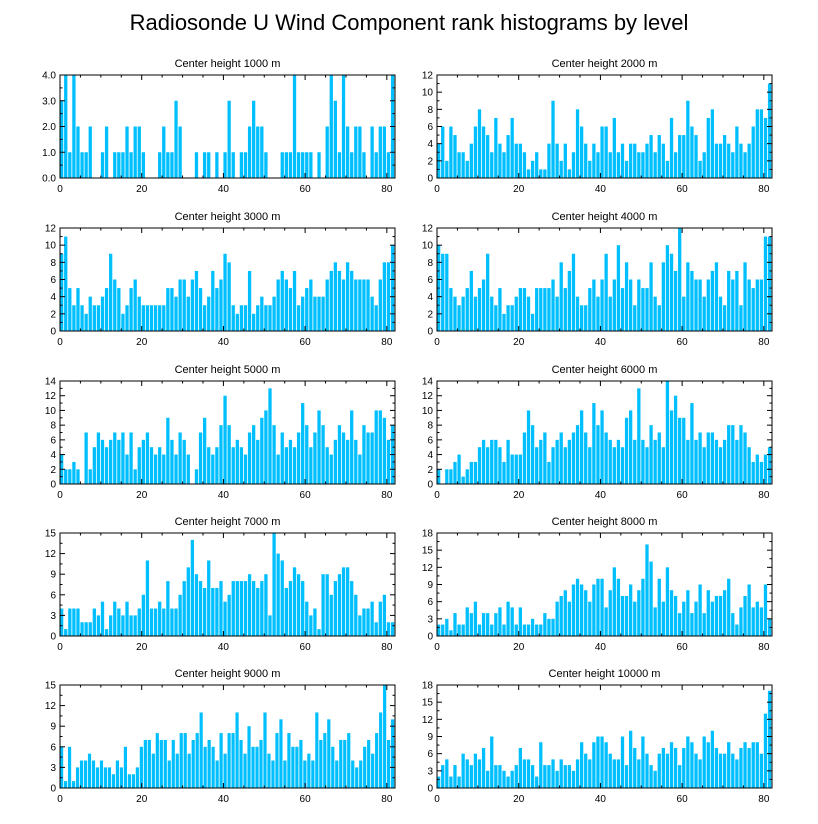 This screenshot has height=824, width=818. What do you see at coordinates (53, 455) in the screenshot?
I see `y-tick-label: 4` at bounding box center [53, 455].